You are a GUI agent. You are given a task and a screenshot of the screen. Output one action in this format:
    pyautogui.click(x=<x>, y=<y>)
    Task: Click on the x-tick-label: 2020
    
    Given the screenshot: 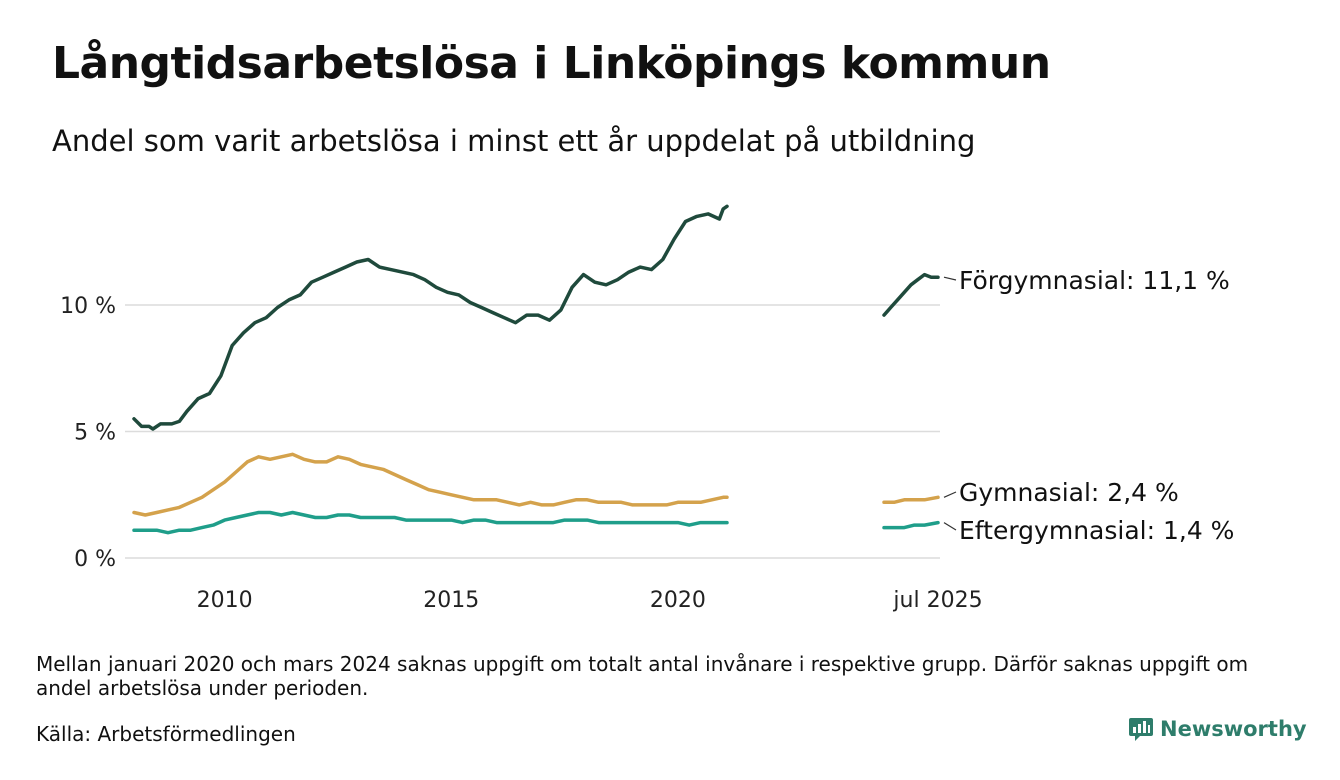 What is the action you would take?
    pyautogui.click(x=678, y=600)
    